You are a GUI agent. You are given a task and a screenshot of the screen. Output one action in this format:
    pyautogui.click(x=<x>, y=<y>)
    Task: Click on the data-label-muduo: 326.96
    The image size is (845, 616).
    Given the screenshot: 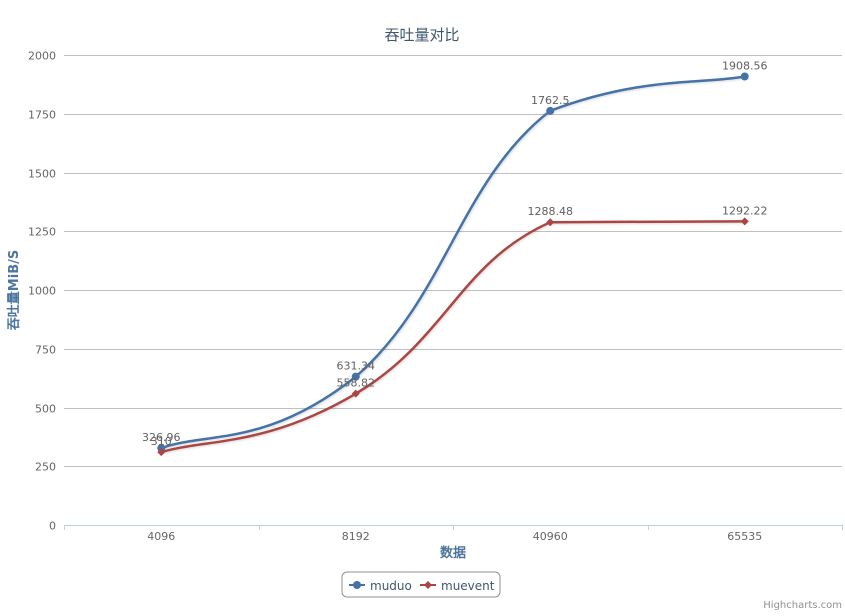 What is the action you would take?
    pyautogui.click(x=161, y=437)
    